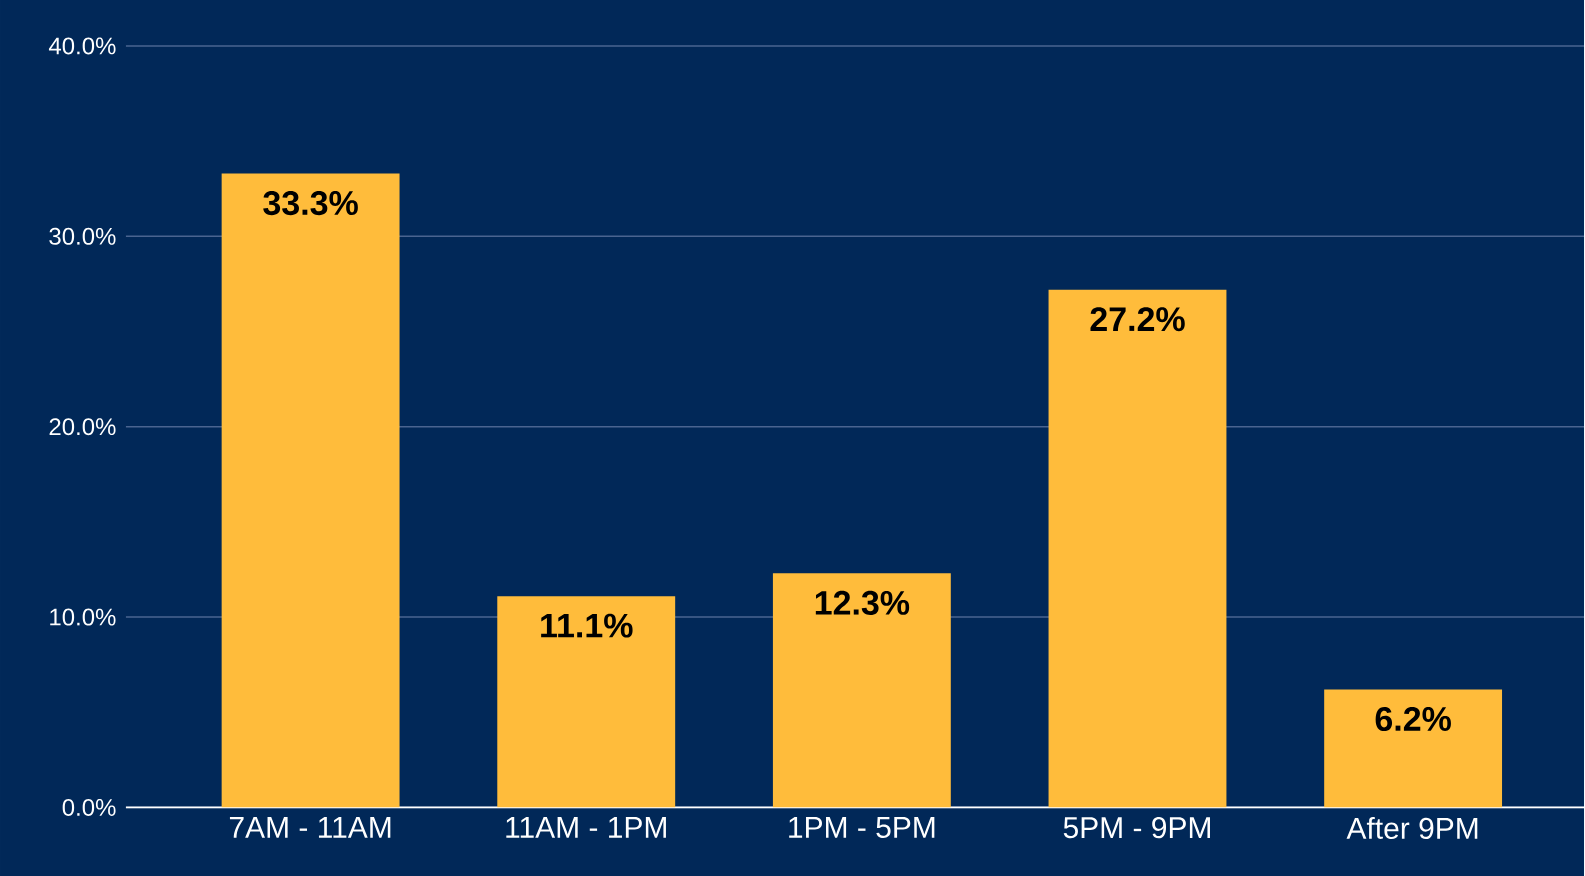 The image size is (1585, 876). Describe the element at coordinates (310, 202) in the screenshot. I see `data-label: 33.3%` at that location.